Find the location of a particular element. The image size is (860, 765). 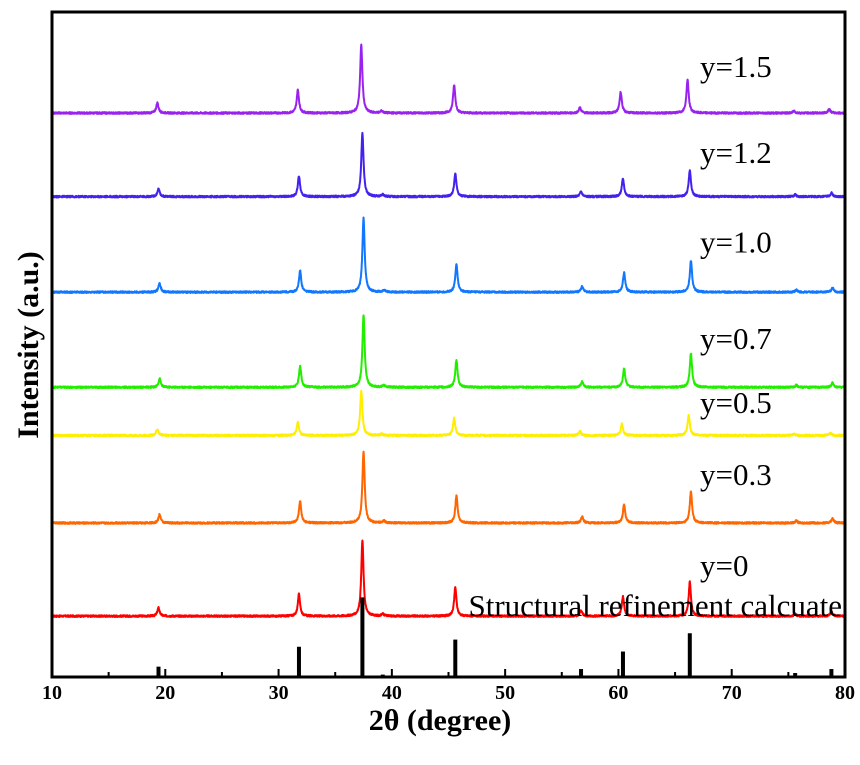

x-tick-label: 10 is located at coordinates (52, 693).